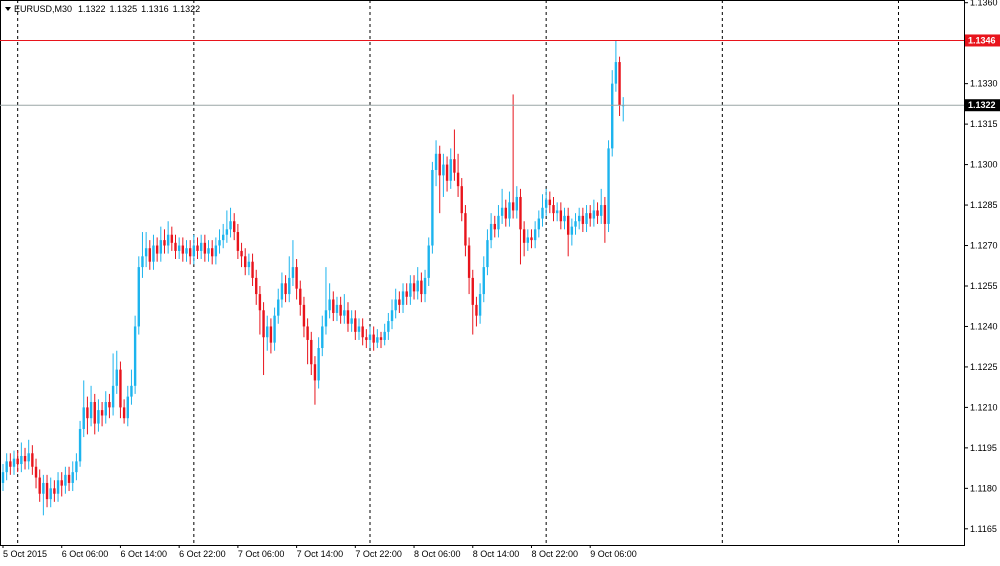 The height and width of the screenshot is (566, 1000). I want to click on high: 1.1325, so click(124, 9).